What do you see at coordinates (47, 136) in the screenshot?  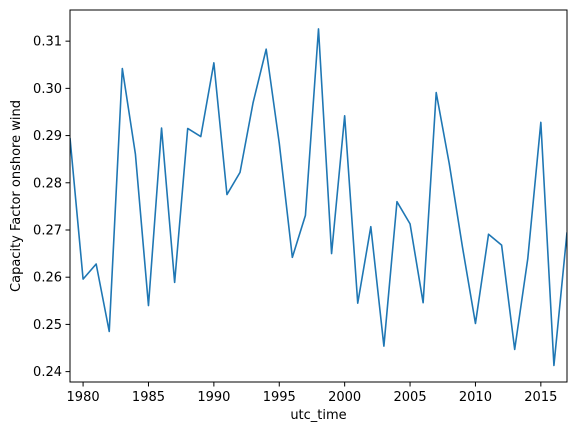 I see `y-tick-label: 0.29` at bounding box center [47, 136].